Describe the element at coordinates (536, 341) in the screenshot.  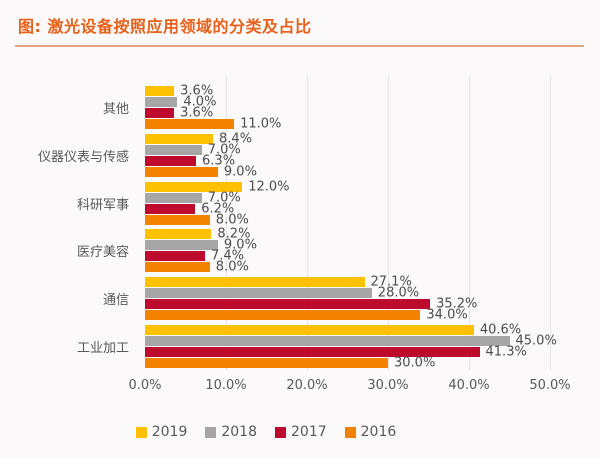
I see `bar-value-label: 45.0%` at that location.